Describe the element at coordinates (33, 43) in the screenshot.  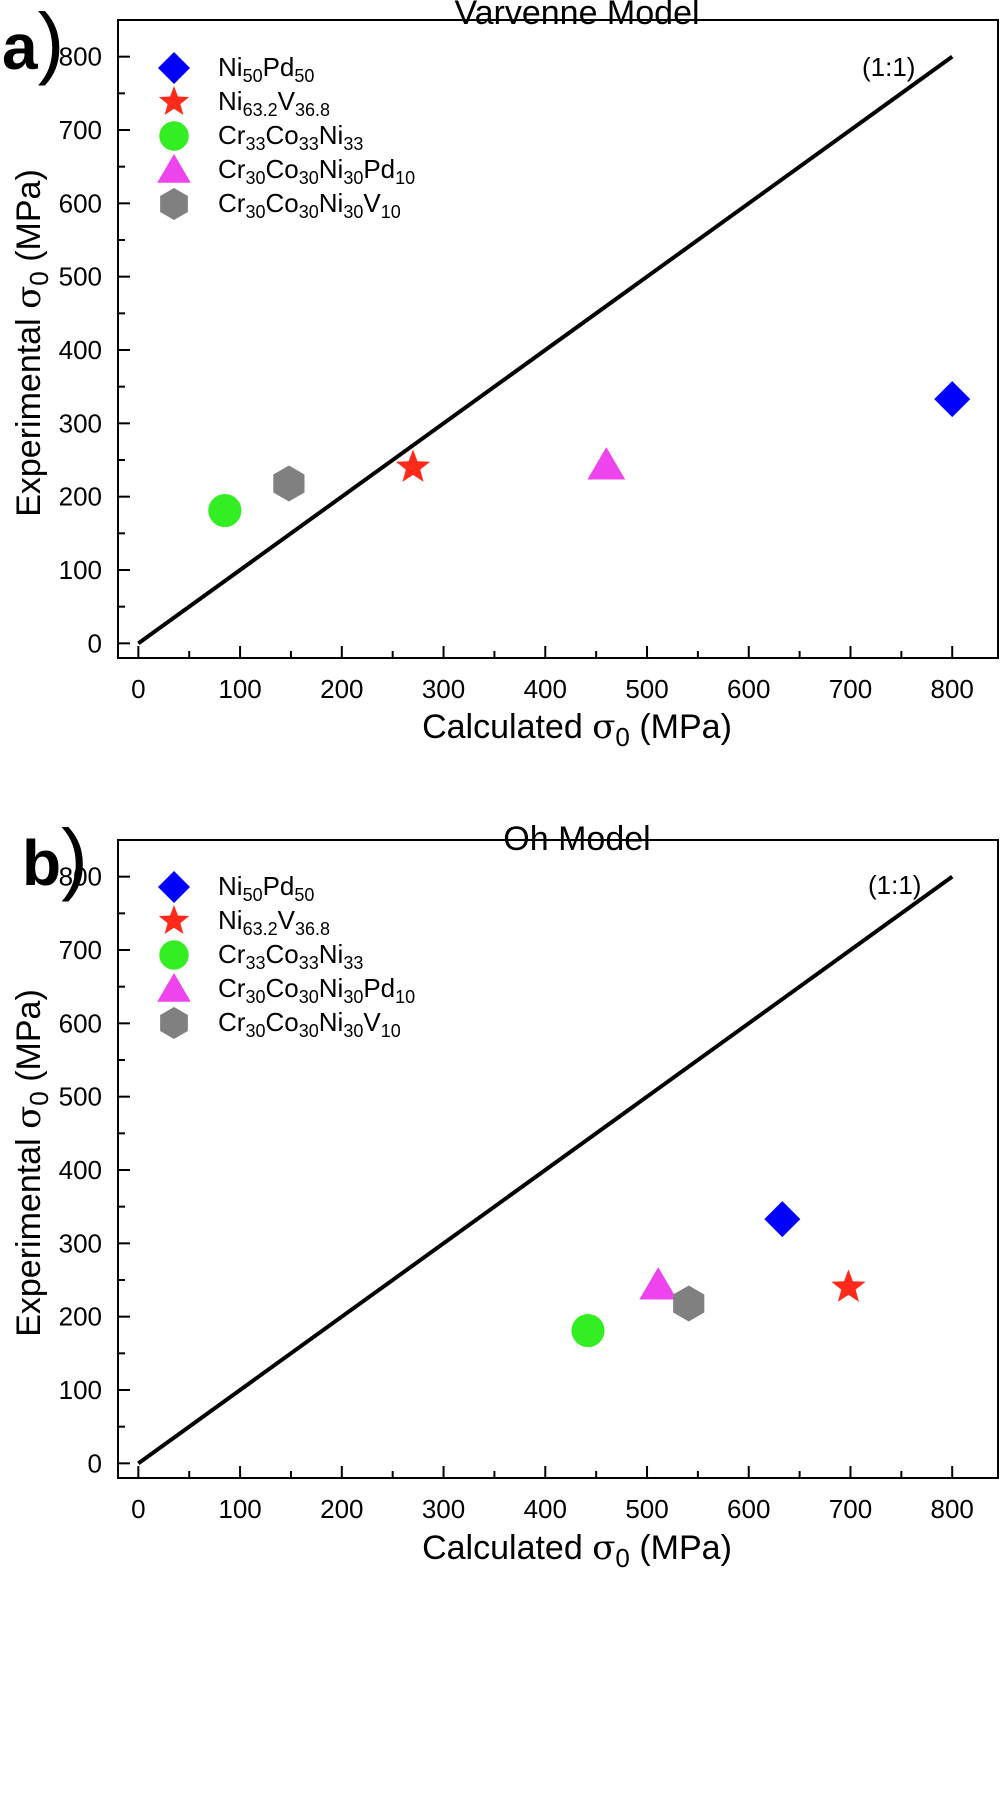
I see `panel-label-a: a)` at that location.